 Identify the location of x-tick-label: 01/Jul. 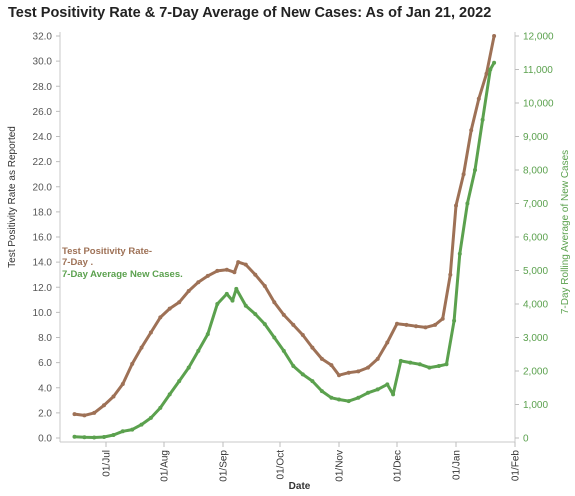
(107, 463).